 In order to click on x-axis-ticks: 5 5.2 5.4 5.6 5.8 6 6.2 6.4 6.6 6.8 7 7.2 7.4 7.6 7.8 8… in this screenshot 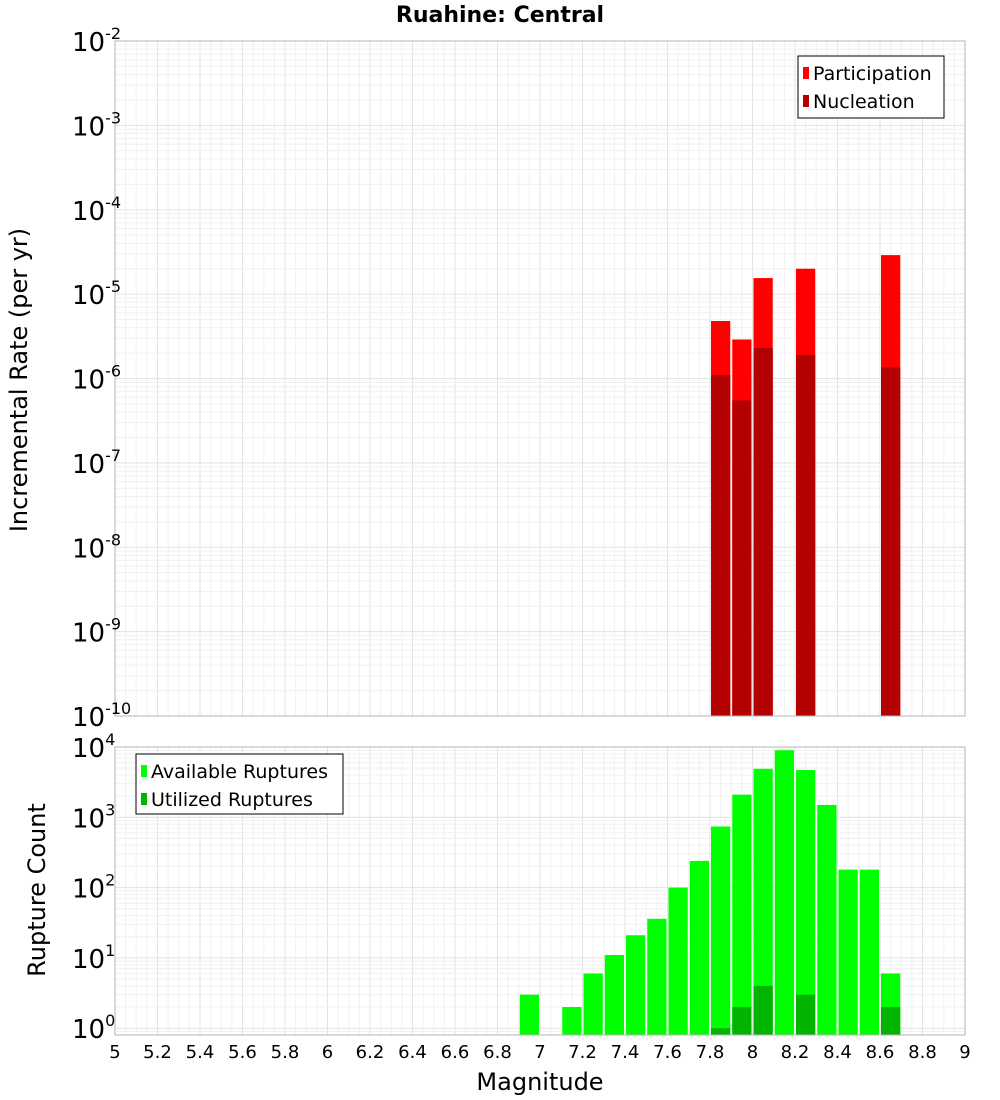, I will do `click(539, 1052)`.